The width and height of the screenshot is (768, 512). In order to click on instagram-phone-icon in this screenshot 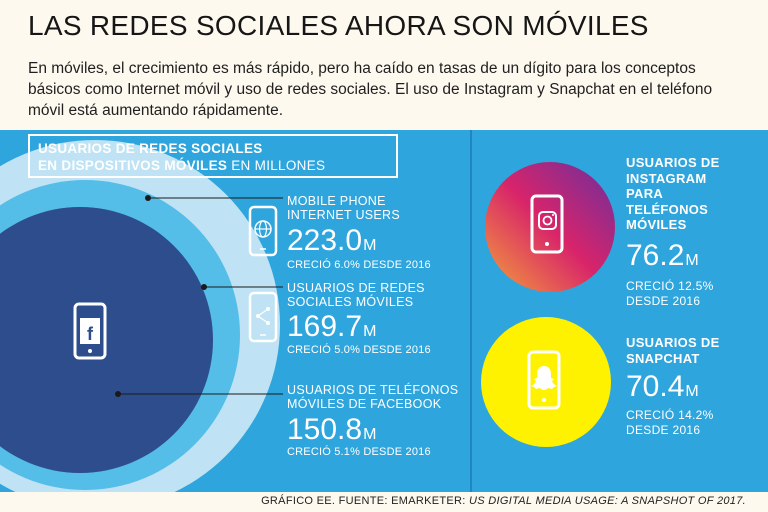, I will do `click(547, 224)`.